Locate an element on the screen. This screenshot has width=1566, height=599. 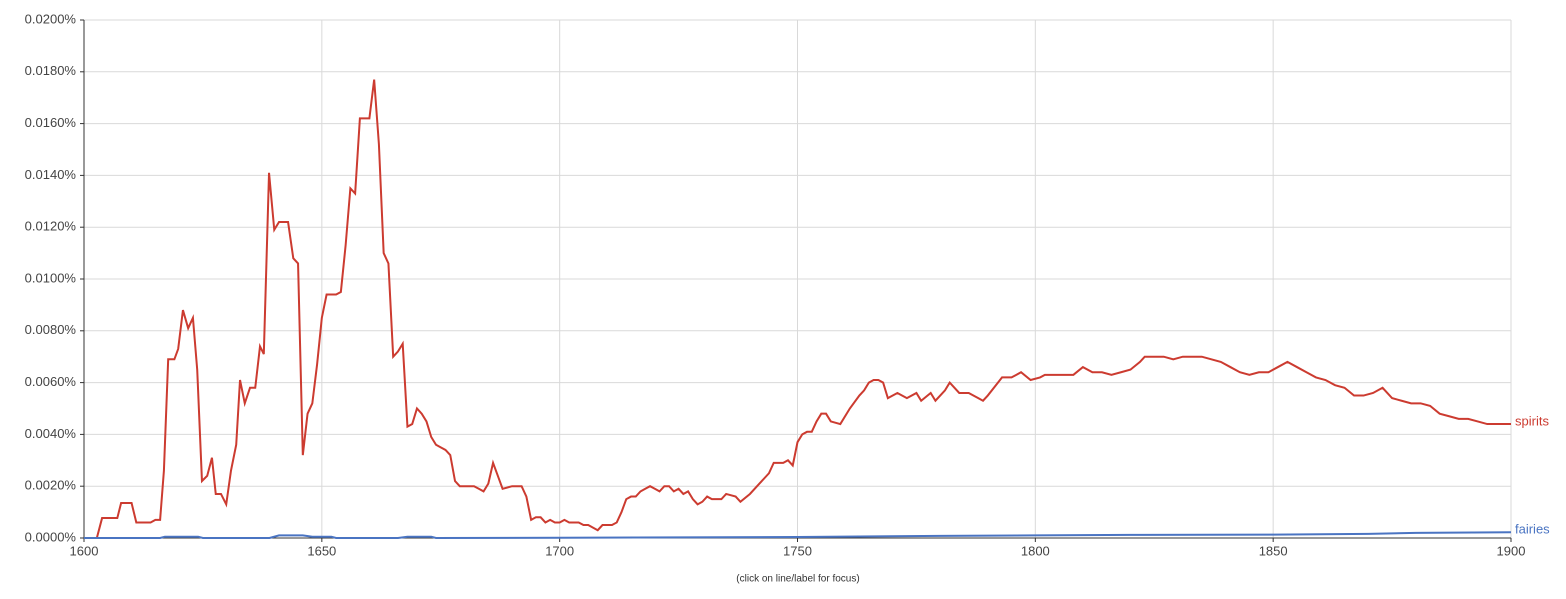
y-tick-label: 0.0080% is located at coordinates (51, 329).